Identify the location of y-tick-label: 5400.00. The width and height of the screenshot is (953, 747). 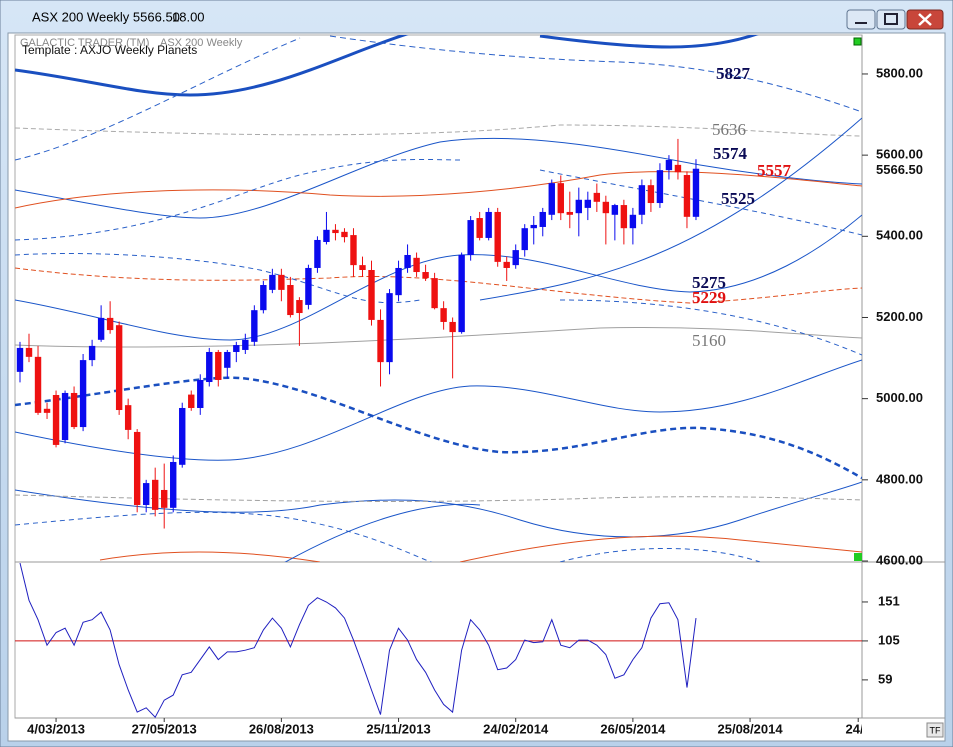
(899, 235).